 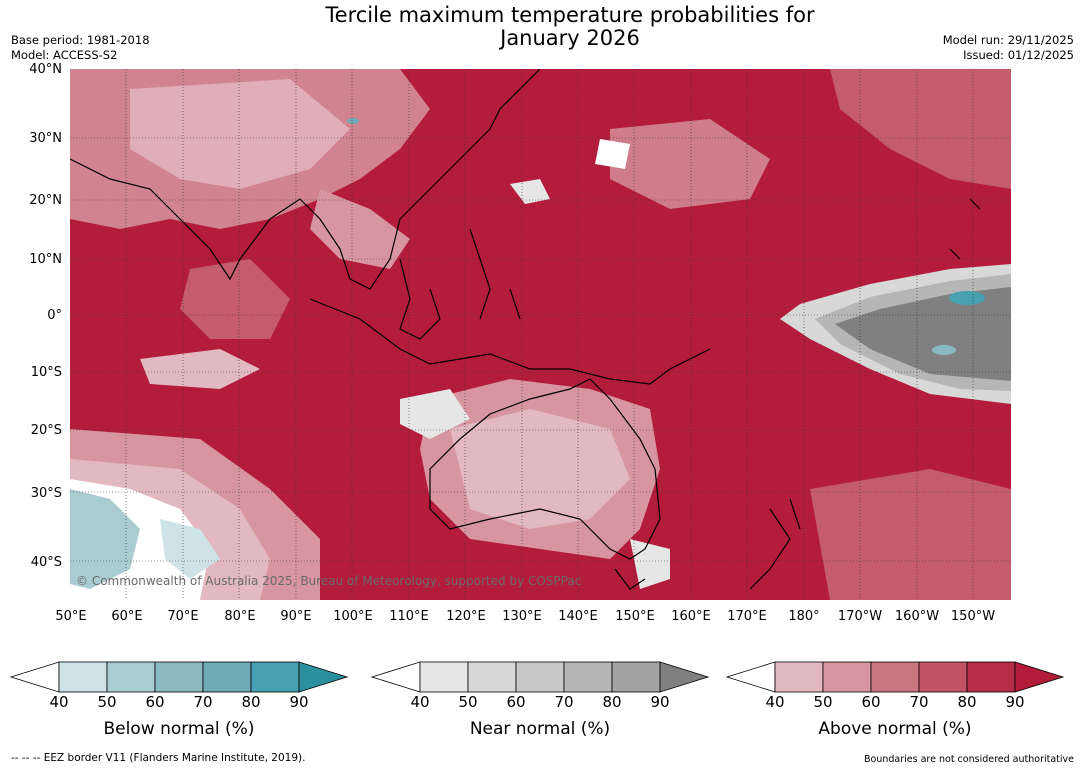 I want to click on colorbar-near-normal-swatches, so click(x=540, y=677).